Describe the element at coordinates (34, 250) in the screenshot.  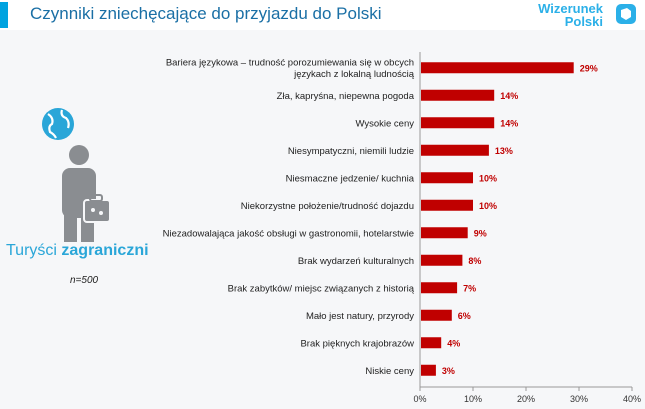
I see `respondent-group-label-regular: Turyści` at that location.